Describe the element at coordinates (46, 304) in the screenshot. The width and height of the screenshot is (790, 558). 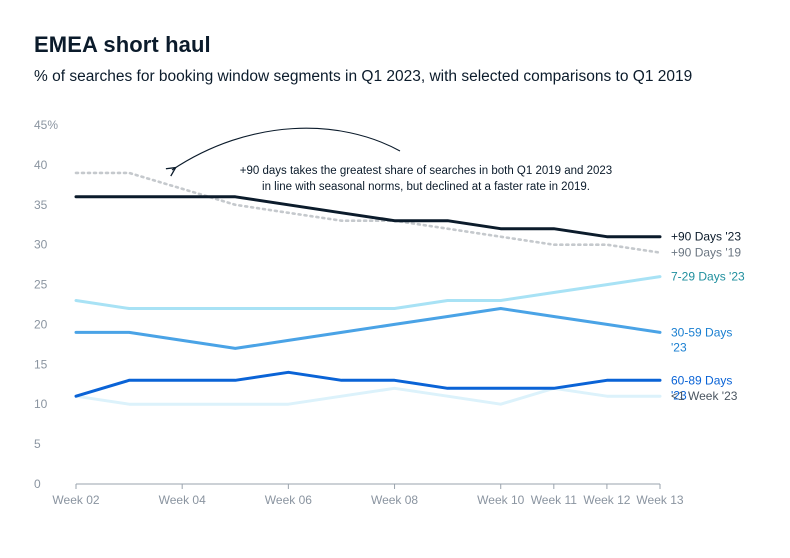
I see `y-axis: 0 5 10 15 20 25 30 35 40 45%` at that location.